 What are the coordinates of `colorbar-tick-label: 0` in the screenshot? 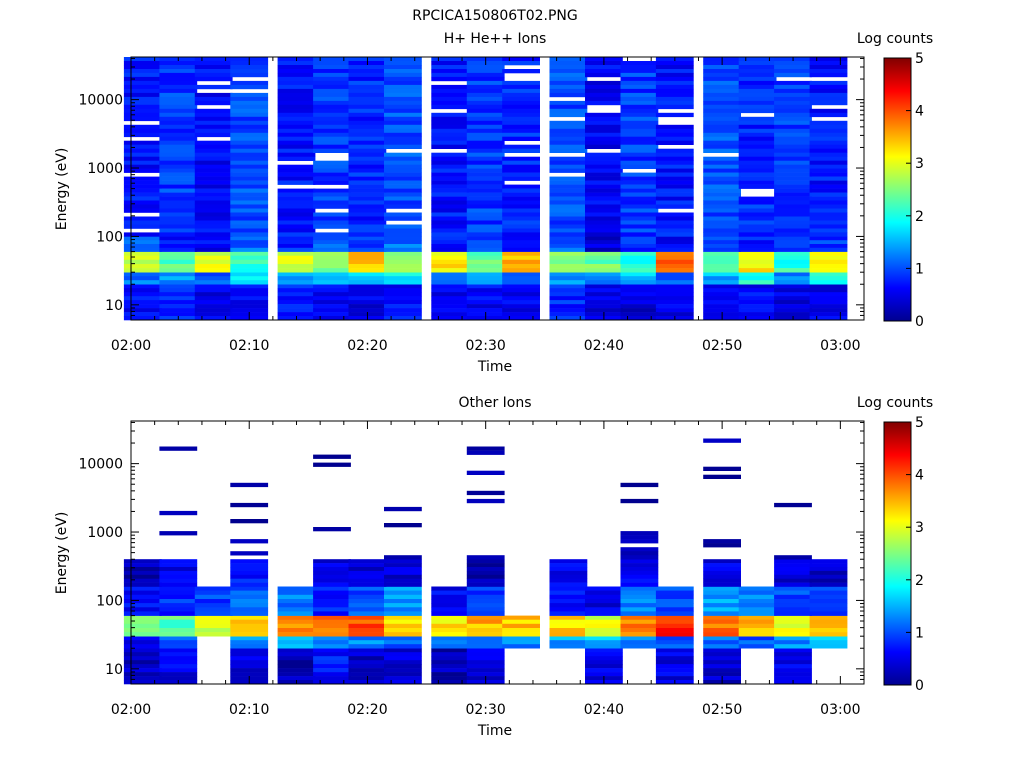 It's located at (919, 322).